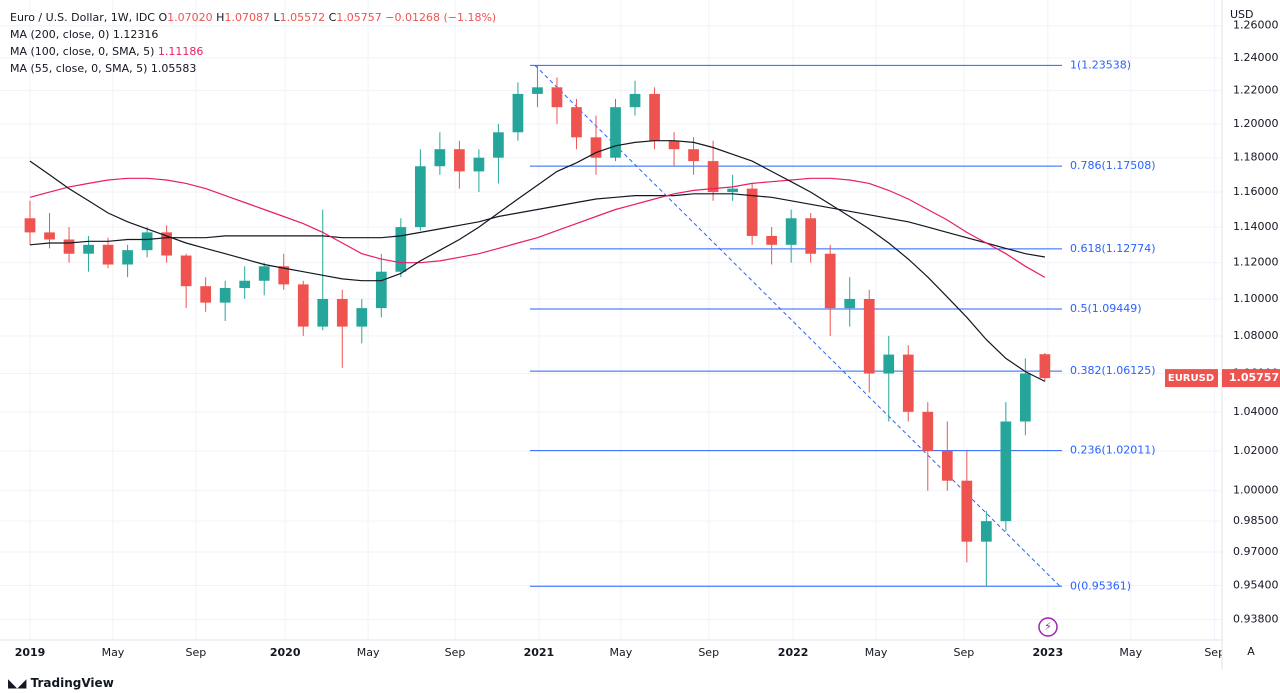 Image resolution: width=1280 pixels, height=693 pixels. I want to click on y-tick-label: 1.08000, so click(1256, 335).